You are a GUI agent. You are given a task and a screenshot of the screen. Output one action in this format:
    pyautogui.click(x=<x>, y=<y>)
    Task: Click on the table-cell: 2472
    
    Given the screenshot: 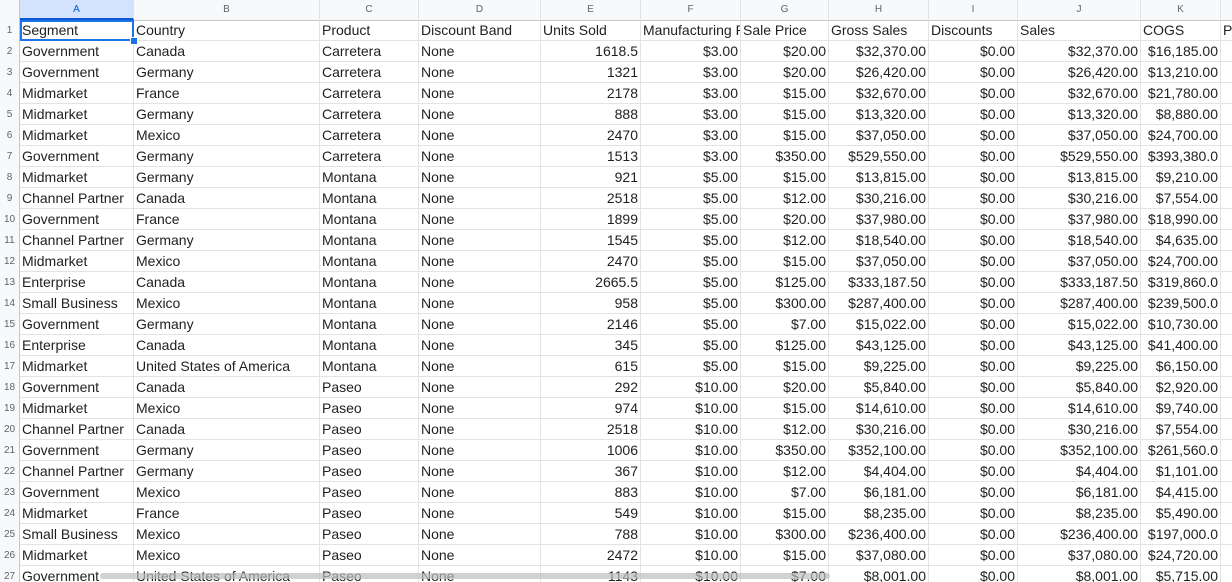 What is the action you would take?
    pyautogui.click(x=591, y=555)
    